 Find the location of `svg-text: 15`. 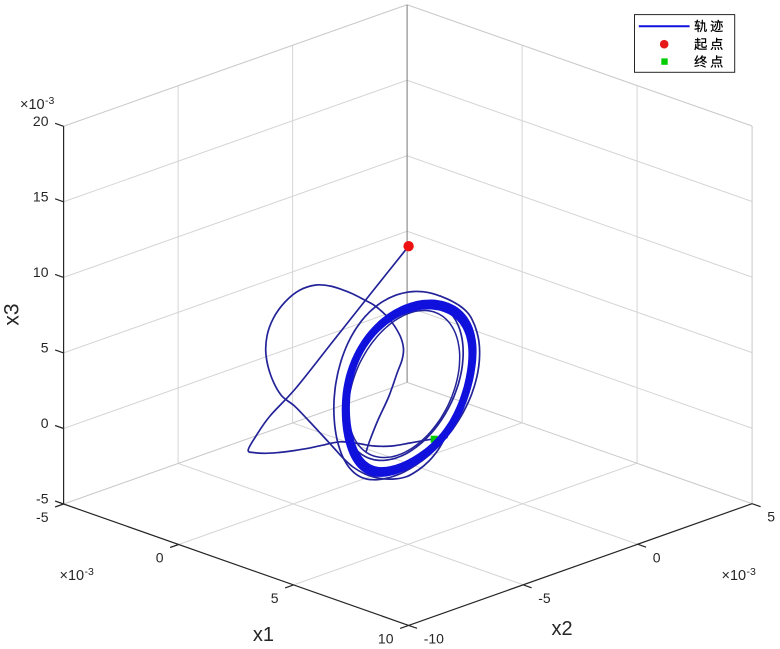

svg-text: 15 is located at coordinates (41, 196).